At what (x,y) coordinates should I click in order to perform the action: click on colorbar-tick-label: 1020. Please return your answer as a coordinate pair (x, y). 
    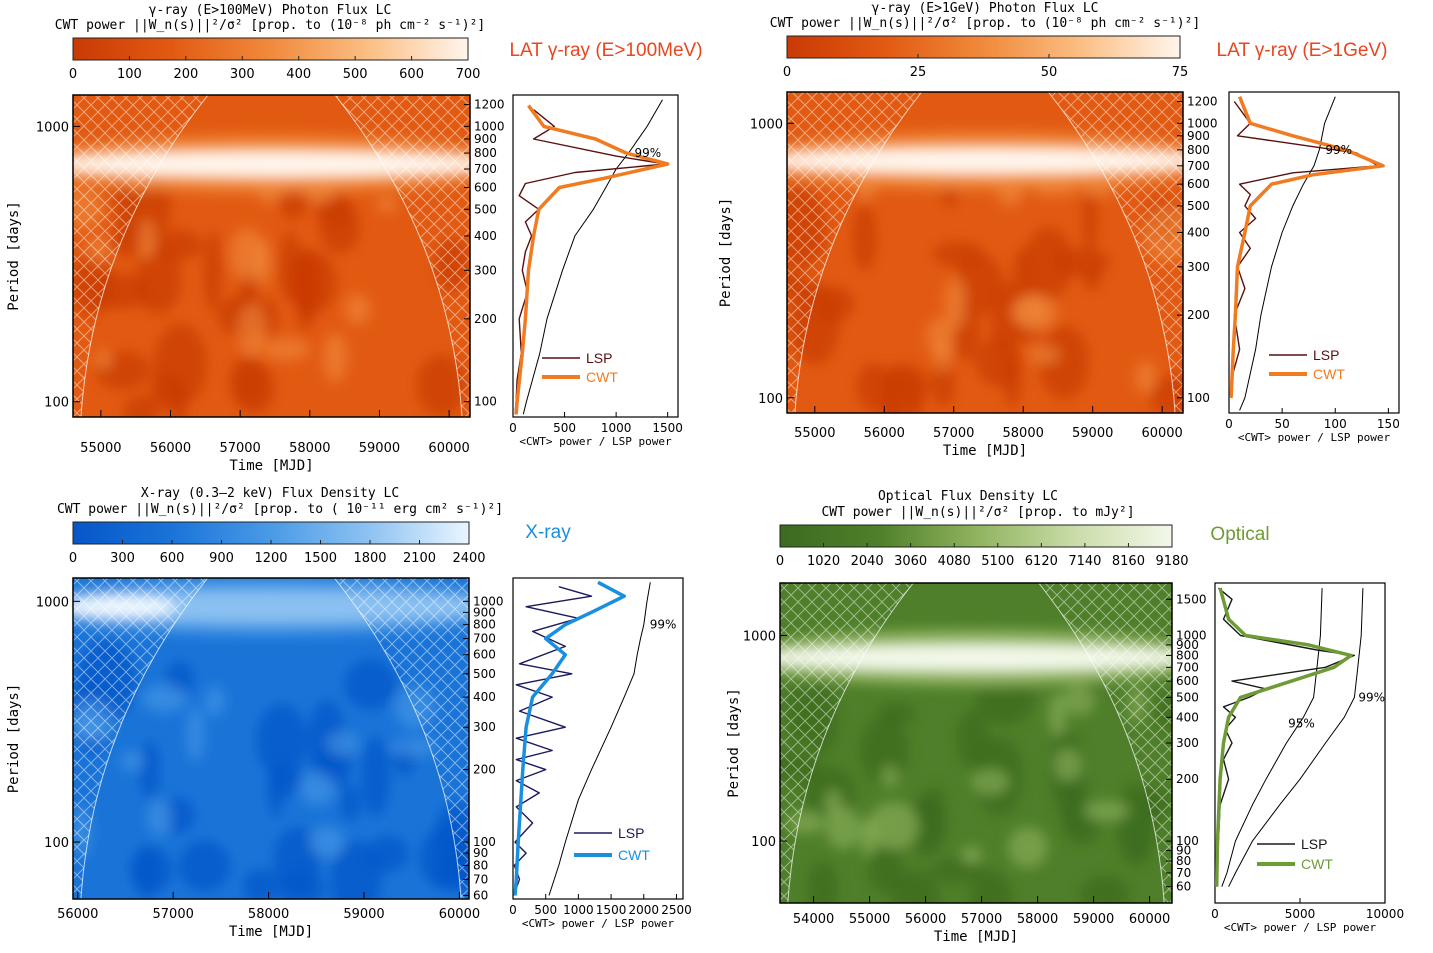
    Looking at the image, I should click on (823, 561).